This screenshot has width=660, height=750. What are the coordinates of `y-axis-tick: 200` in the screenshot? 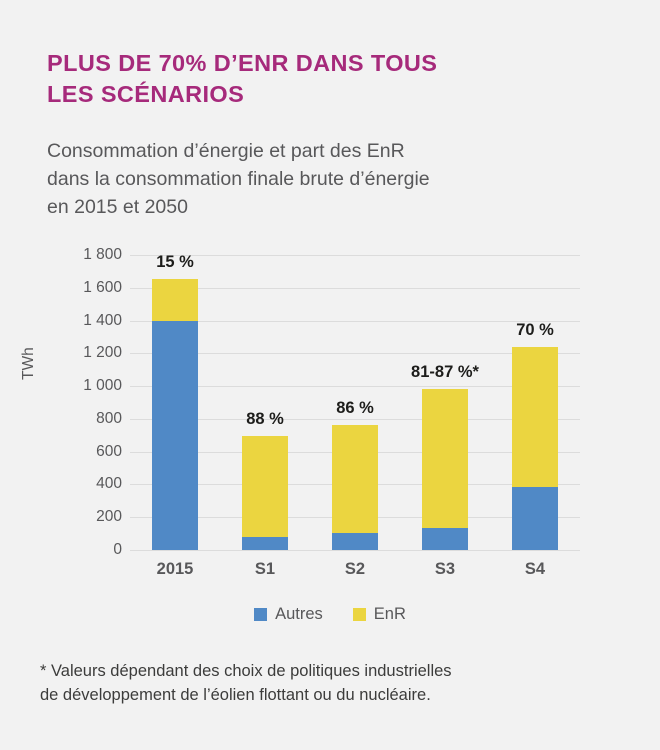 It's located at (109, 517).